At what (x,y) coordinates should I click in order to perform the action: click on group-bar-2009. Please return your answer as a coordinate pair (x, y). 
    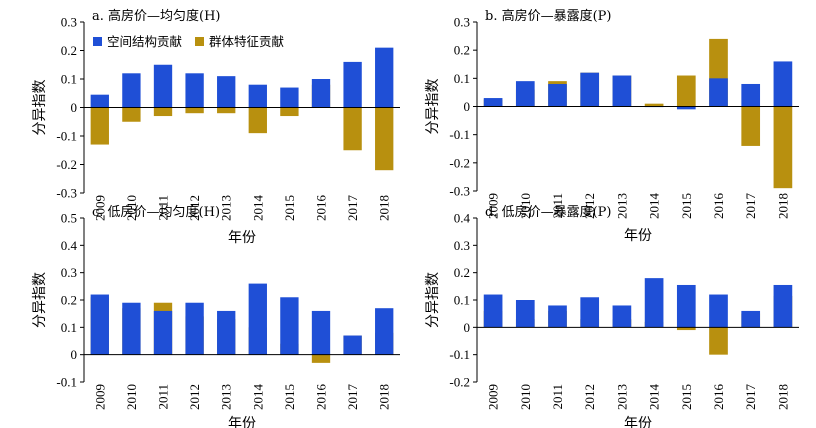
    Looking at the image, I should click on (99, 126).